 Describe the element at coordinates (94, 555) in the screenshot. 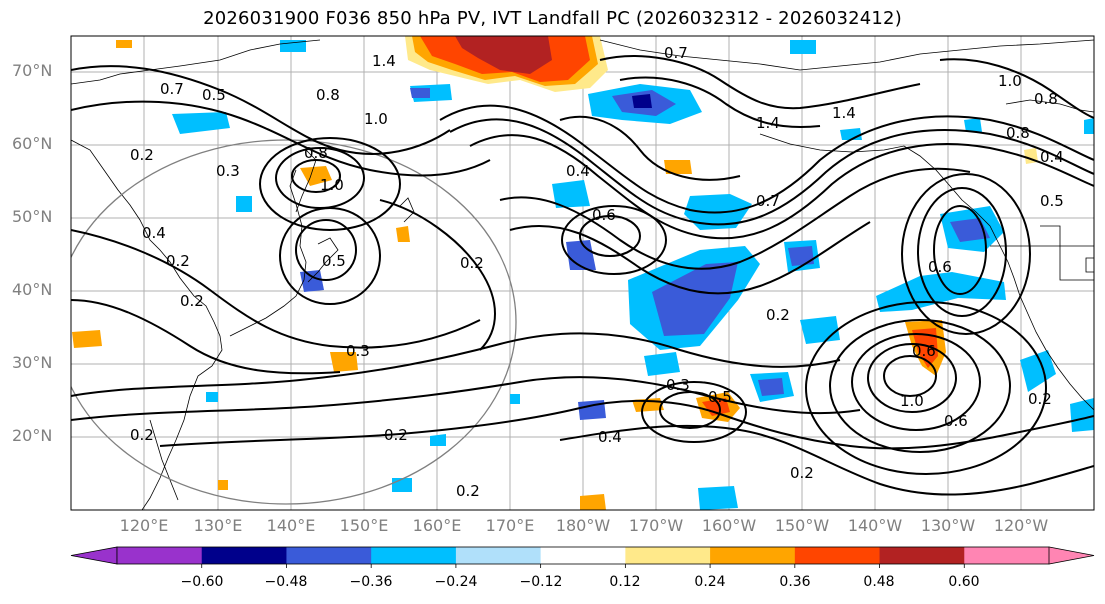

I see `colorbar-extend-min` at that location.